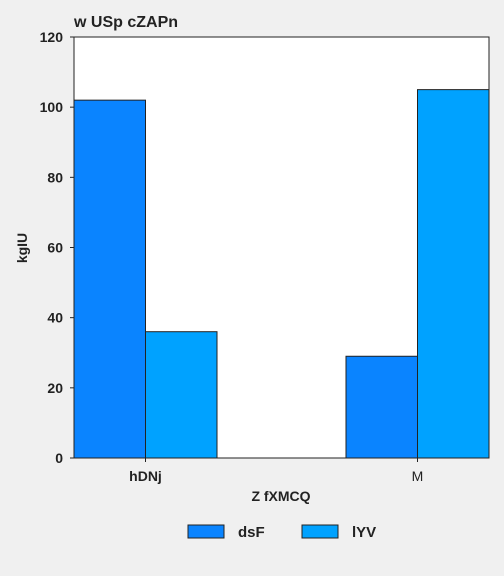  I want to click on legend-label-lYV: lYV, so click(364, 532).